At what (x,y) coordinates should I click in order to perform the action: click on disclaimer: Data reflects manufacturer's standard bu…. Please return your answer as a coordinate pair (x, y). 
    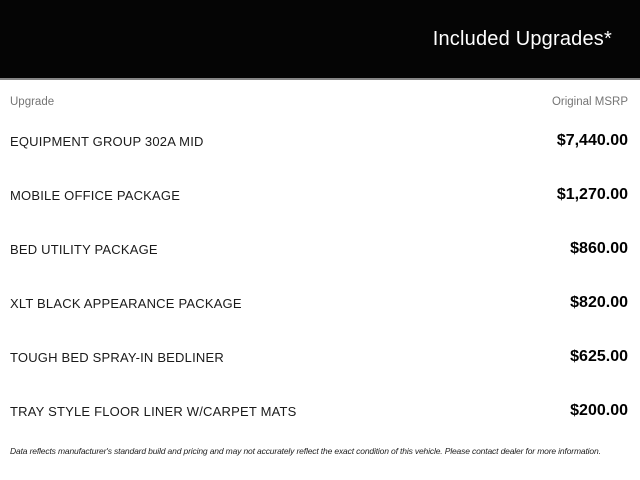
    Looking at the image, I should click on (320, 451).